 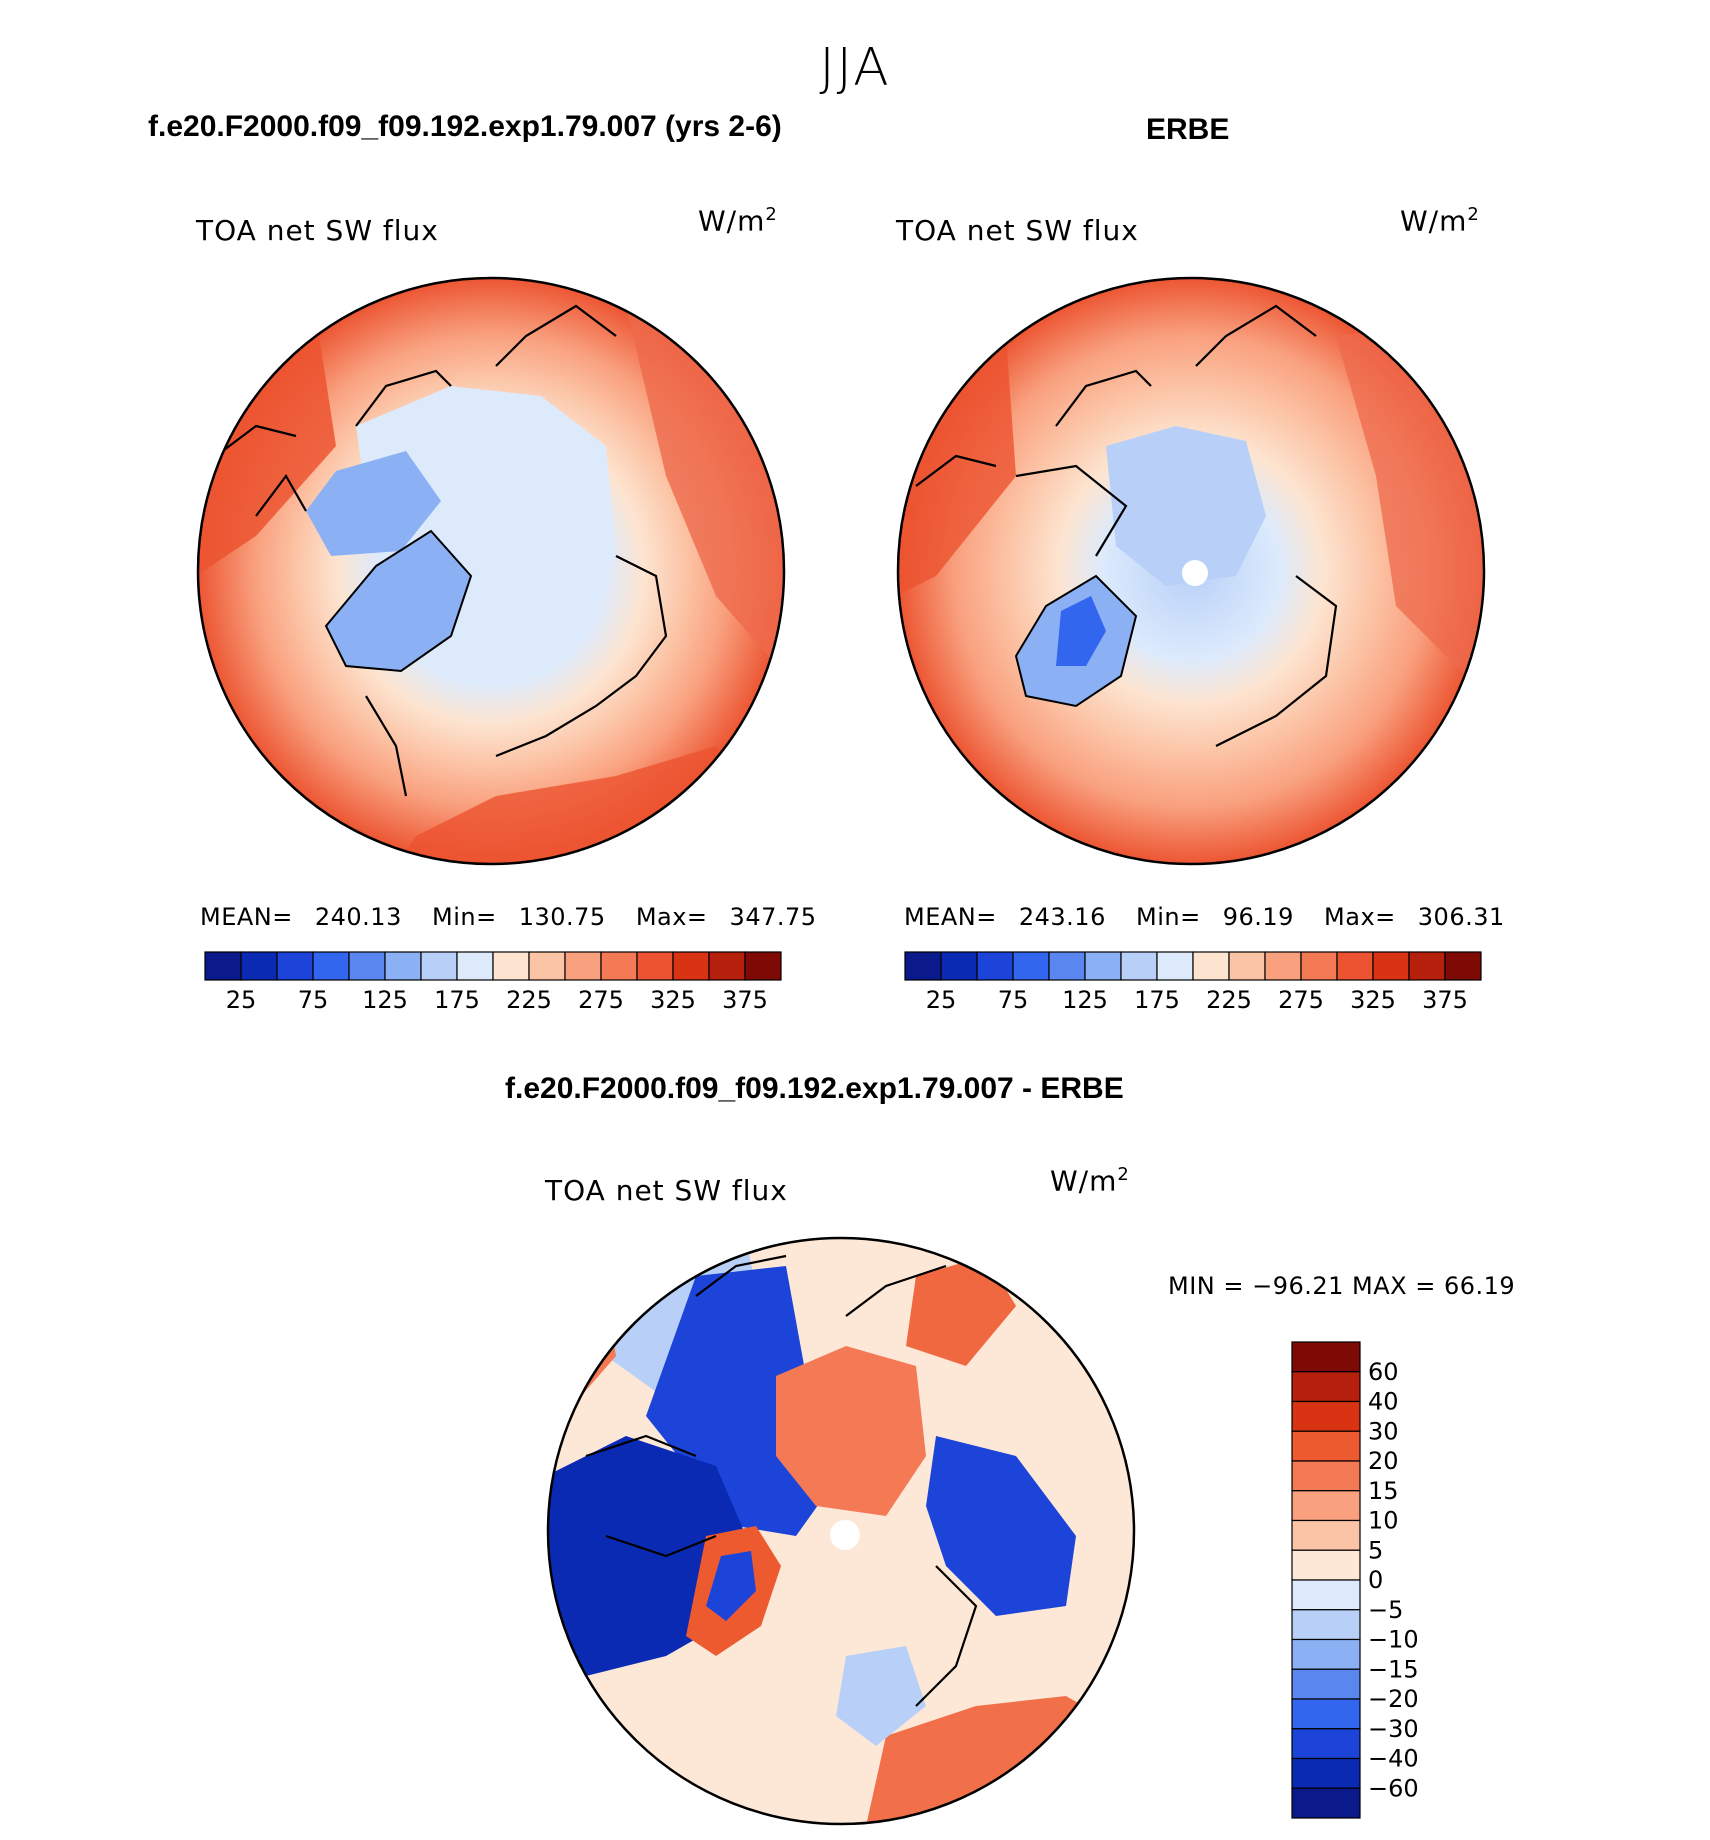 I want to click on panel2-stats: MEAN= 243.16 Min= 96.19 Max= 306.31, so click(x=1215, y=917).